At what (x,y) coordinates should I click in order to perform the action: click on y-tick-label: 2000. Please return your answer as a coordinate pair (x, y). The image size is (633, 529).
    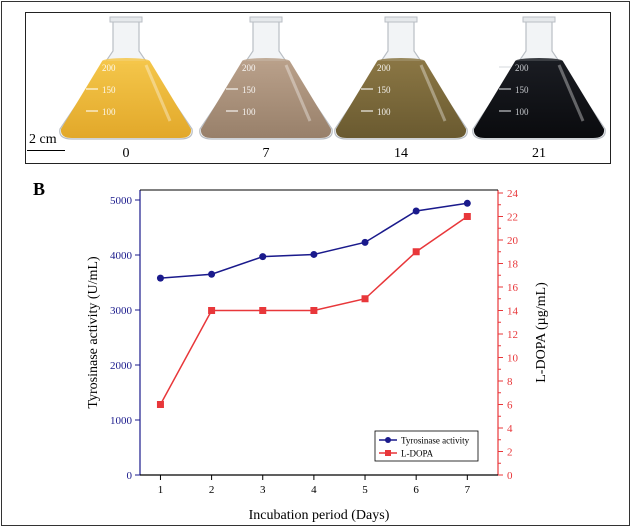
    Looking at the image, I should click on (121, 366).